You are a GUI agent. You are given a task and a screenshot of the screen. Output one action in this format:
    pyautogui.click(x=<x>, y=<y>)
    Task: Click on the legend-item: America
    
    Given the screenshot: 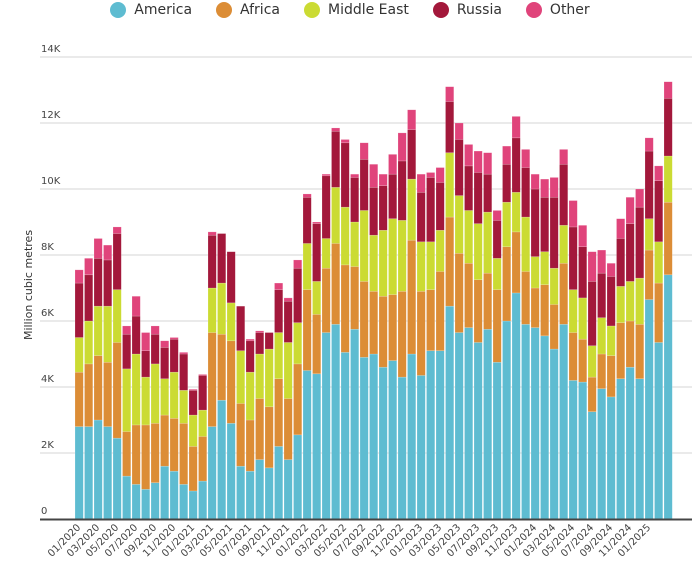 What is the action you would take?
    pyautogui.click(x=151, y=10)
    